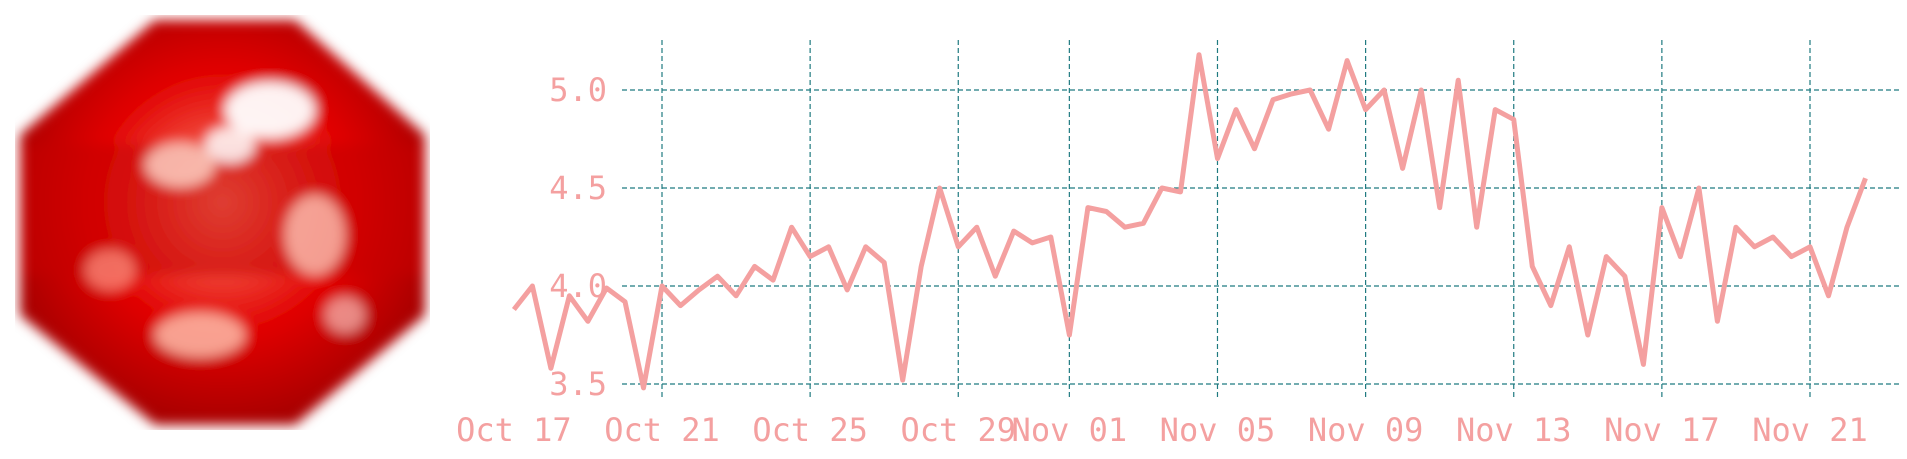  I want to click on y-tick-label: 4.5, so click(578, 188).